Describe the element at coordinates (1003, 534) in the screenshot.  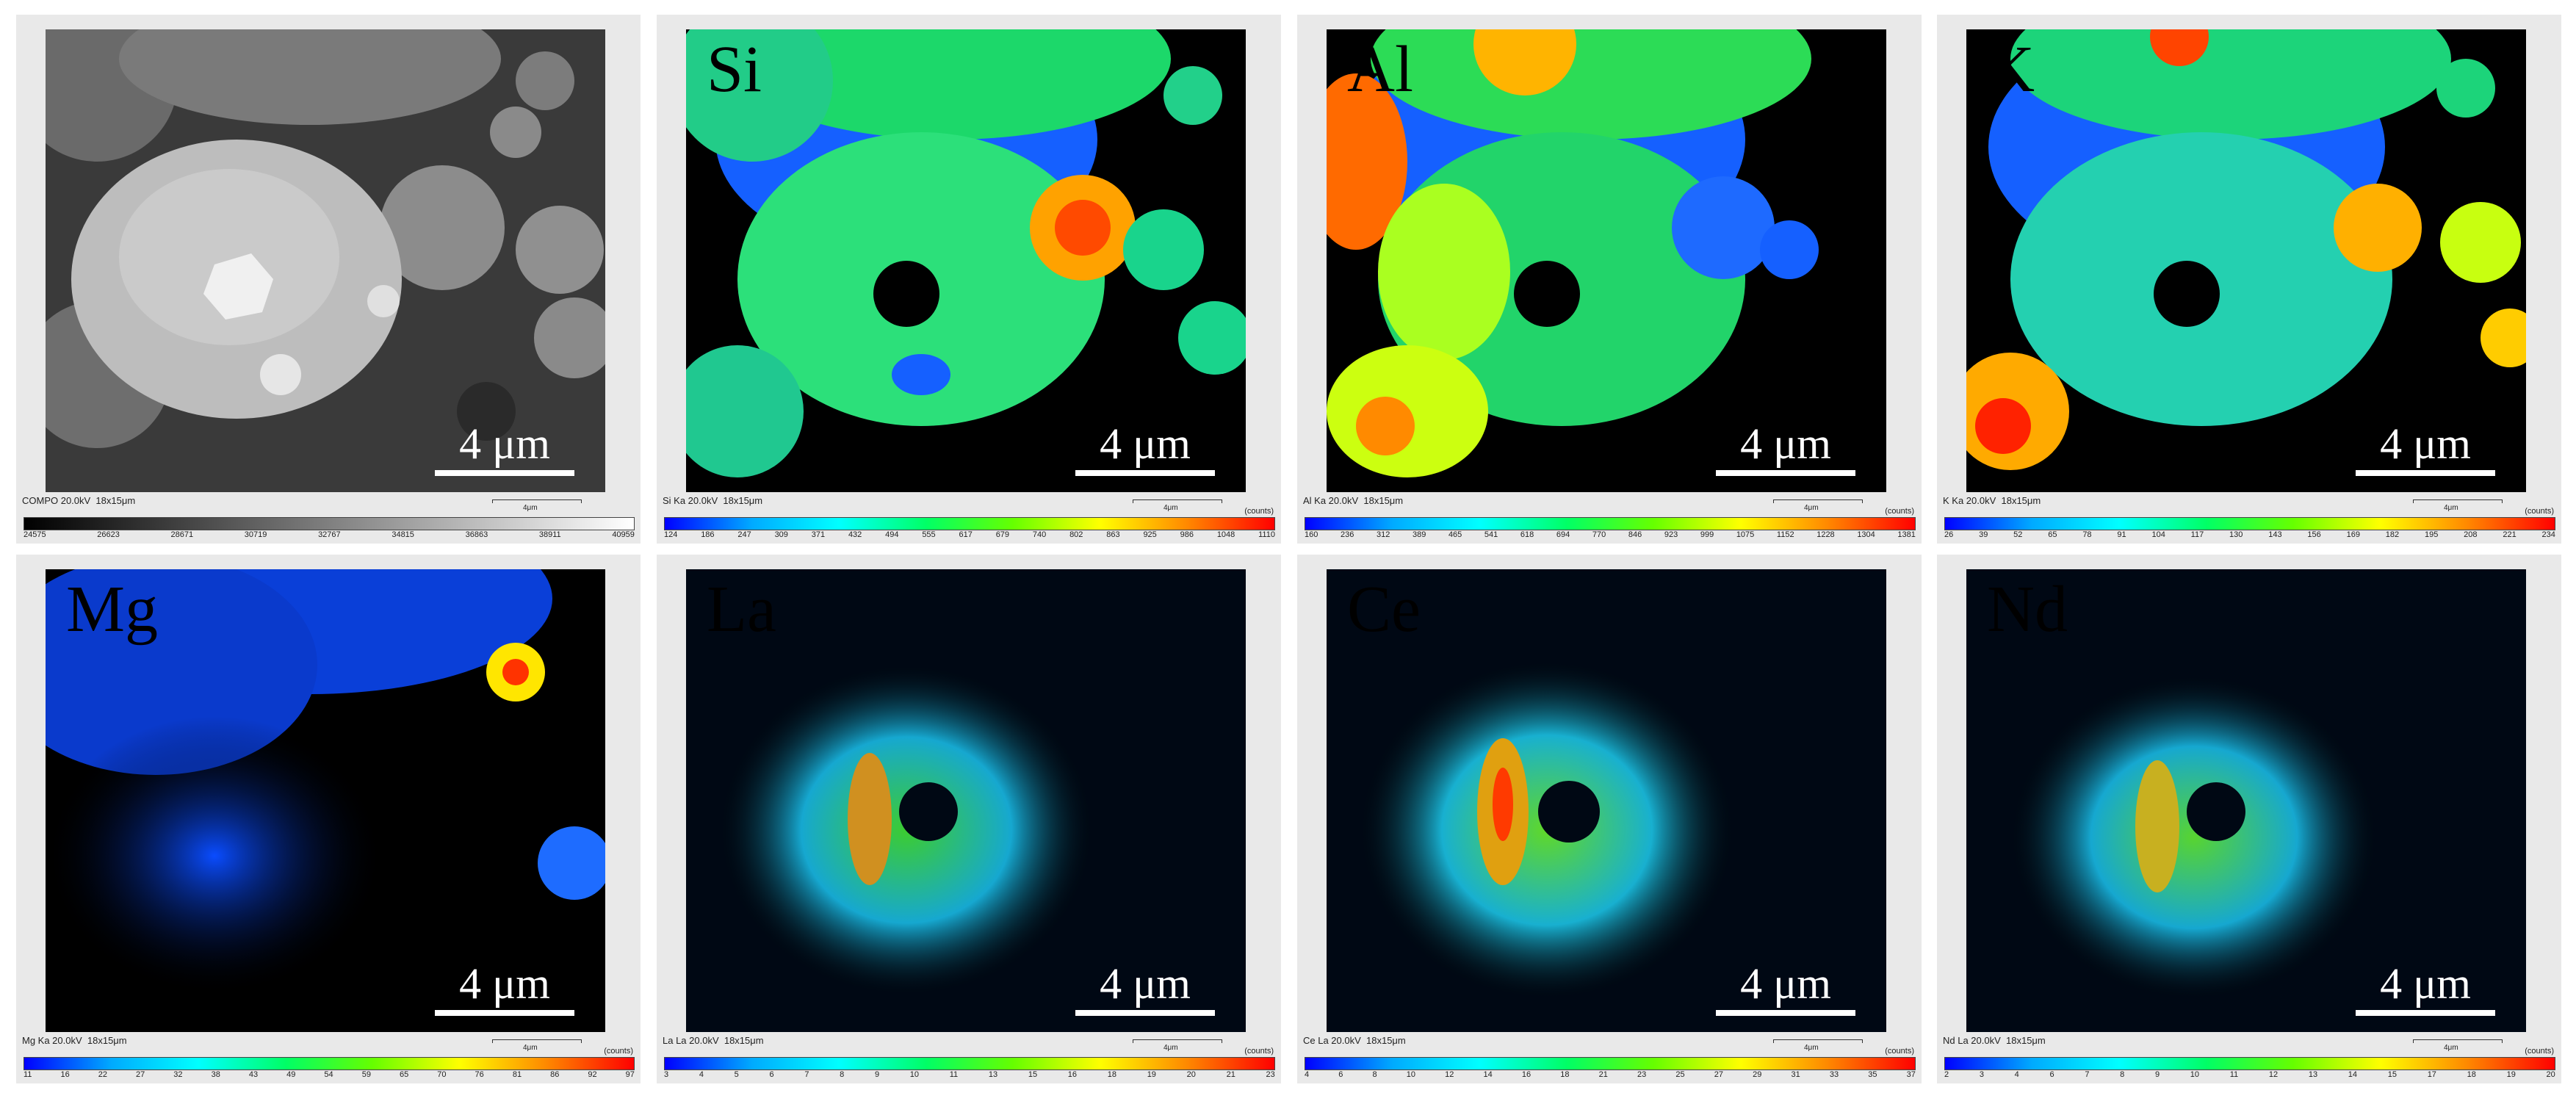
I see `colorbar-tick-label: 679` at that location.